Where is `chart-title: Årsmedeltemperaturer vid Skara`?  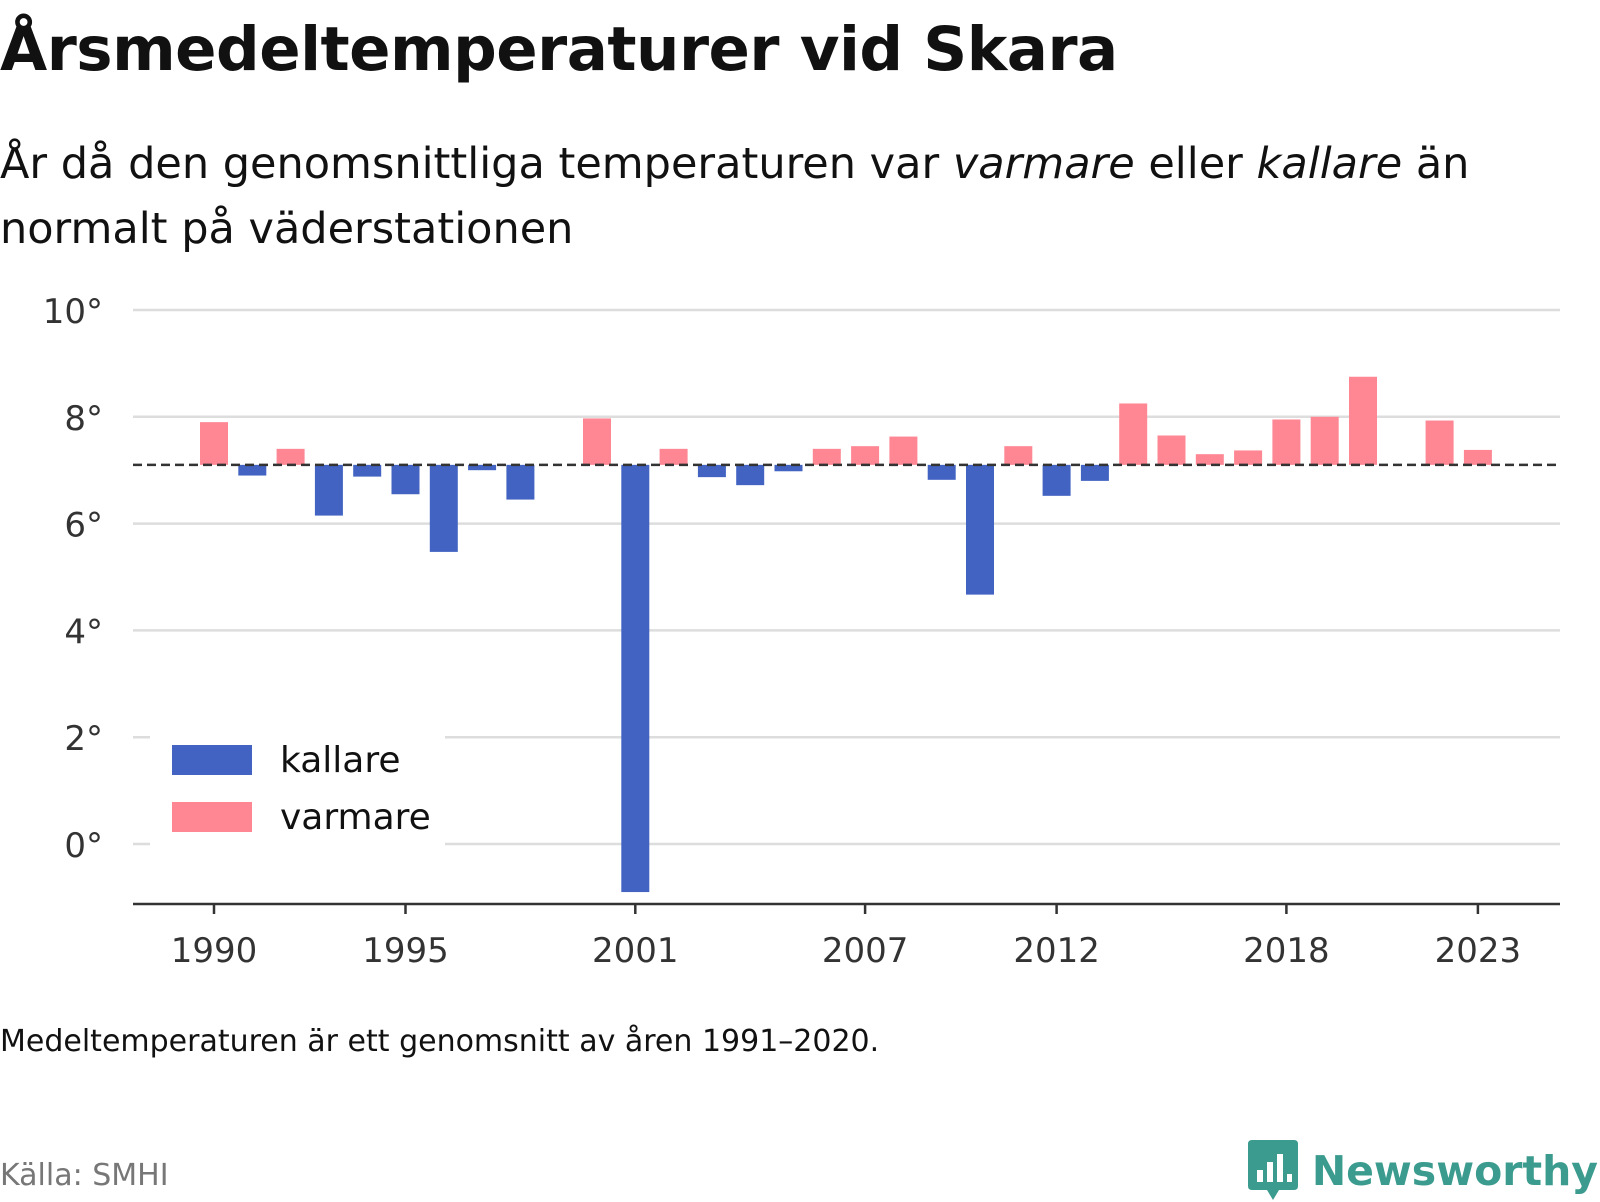
chart-title: Årsmedeltemperaturer vid Skara is located at coordinates (559, 49).